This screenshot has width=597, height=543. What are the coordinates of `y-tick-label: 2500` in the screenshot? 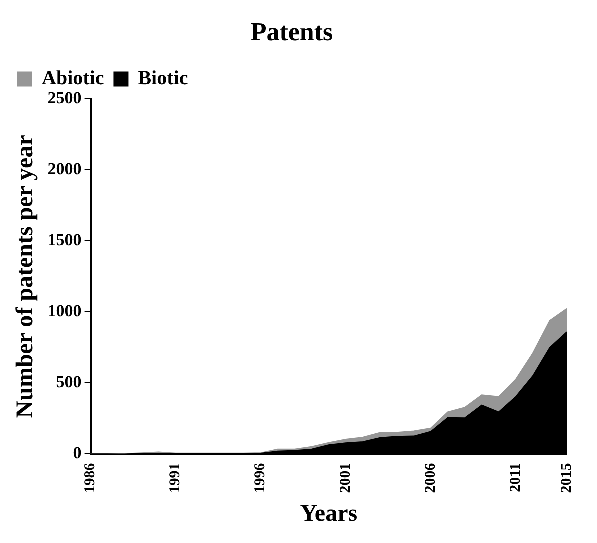 It's located at (65, 98).